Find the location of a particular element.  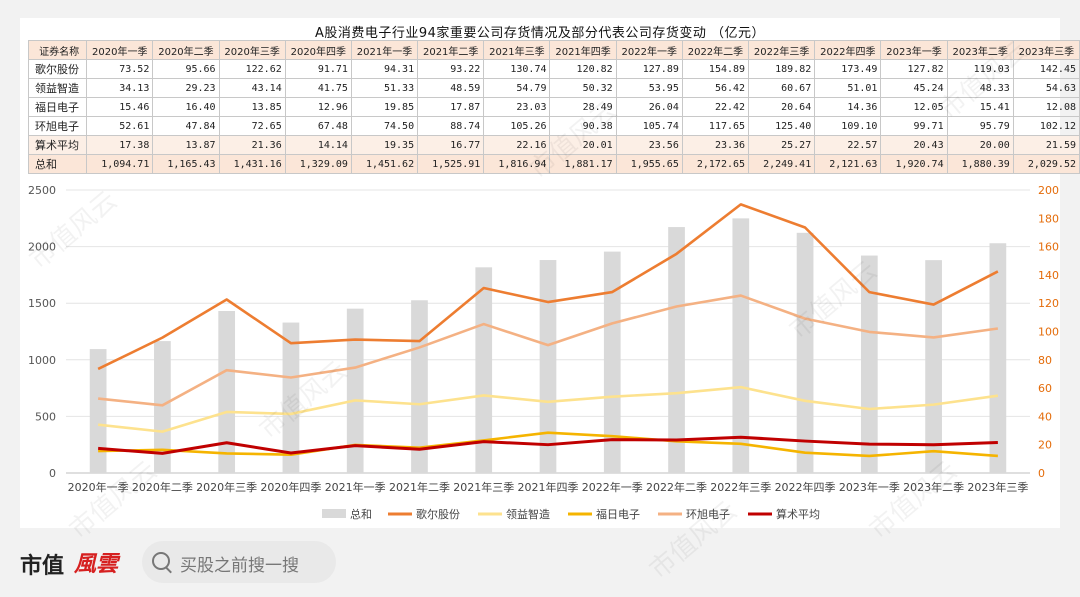

table-header-cell: 2021年一季 is located at coordinates (384, 50).